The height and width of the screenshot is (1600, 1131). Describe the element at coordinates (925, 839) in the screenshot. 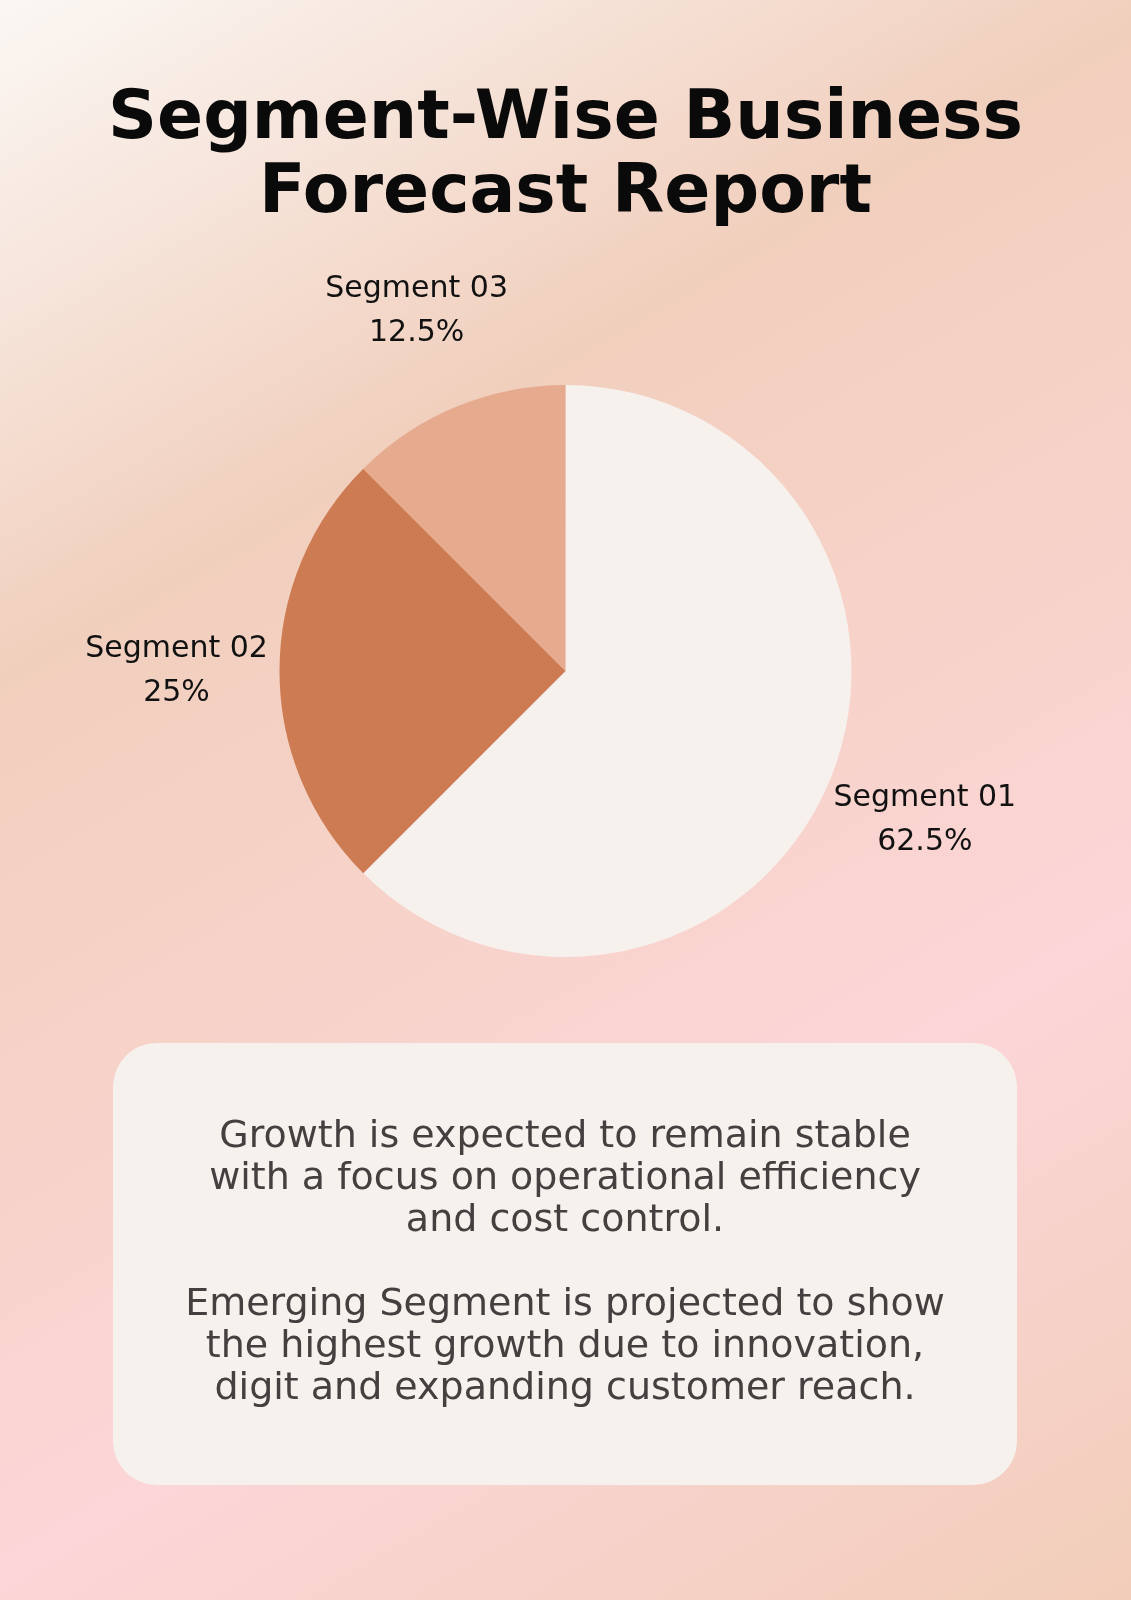

I see `data-label: 62.5%` at that location.